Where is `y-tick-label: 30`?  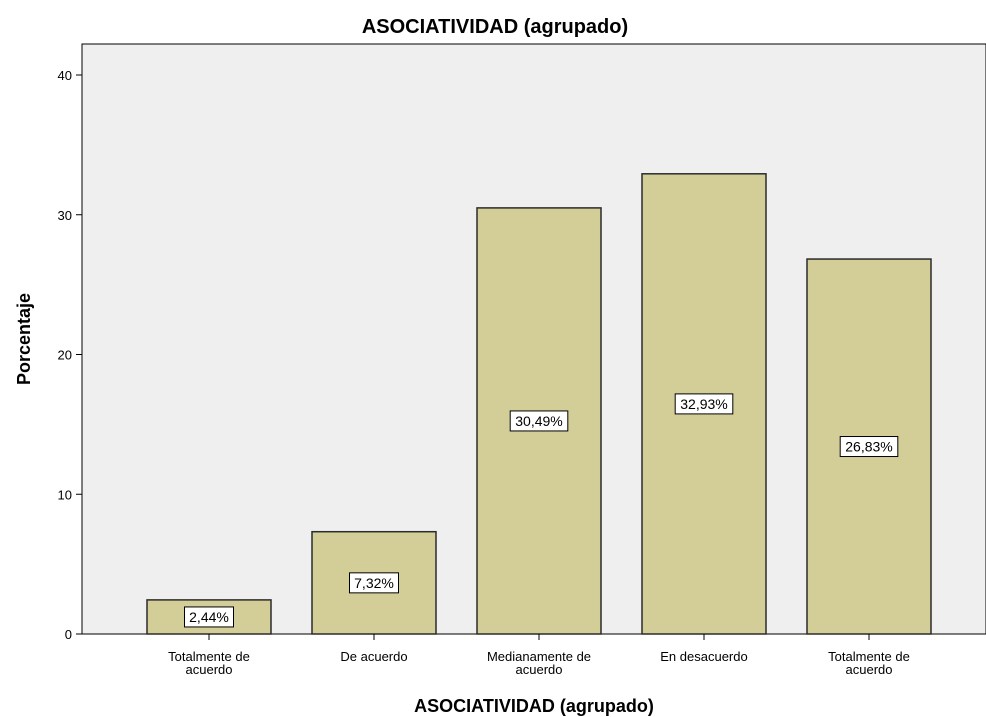 y-tick-label: 30 is located at coordinates (65, 215).